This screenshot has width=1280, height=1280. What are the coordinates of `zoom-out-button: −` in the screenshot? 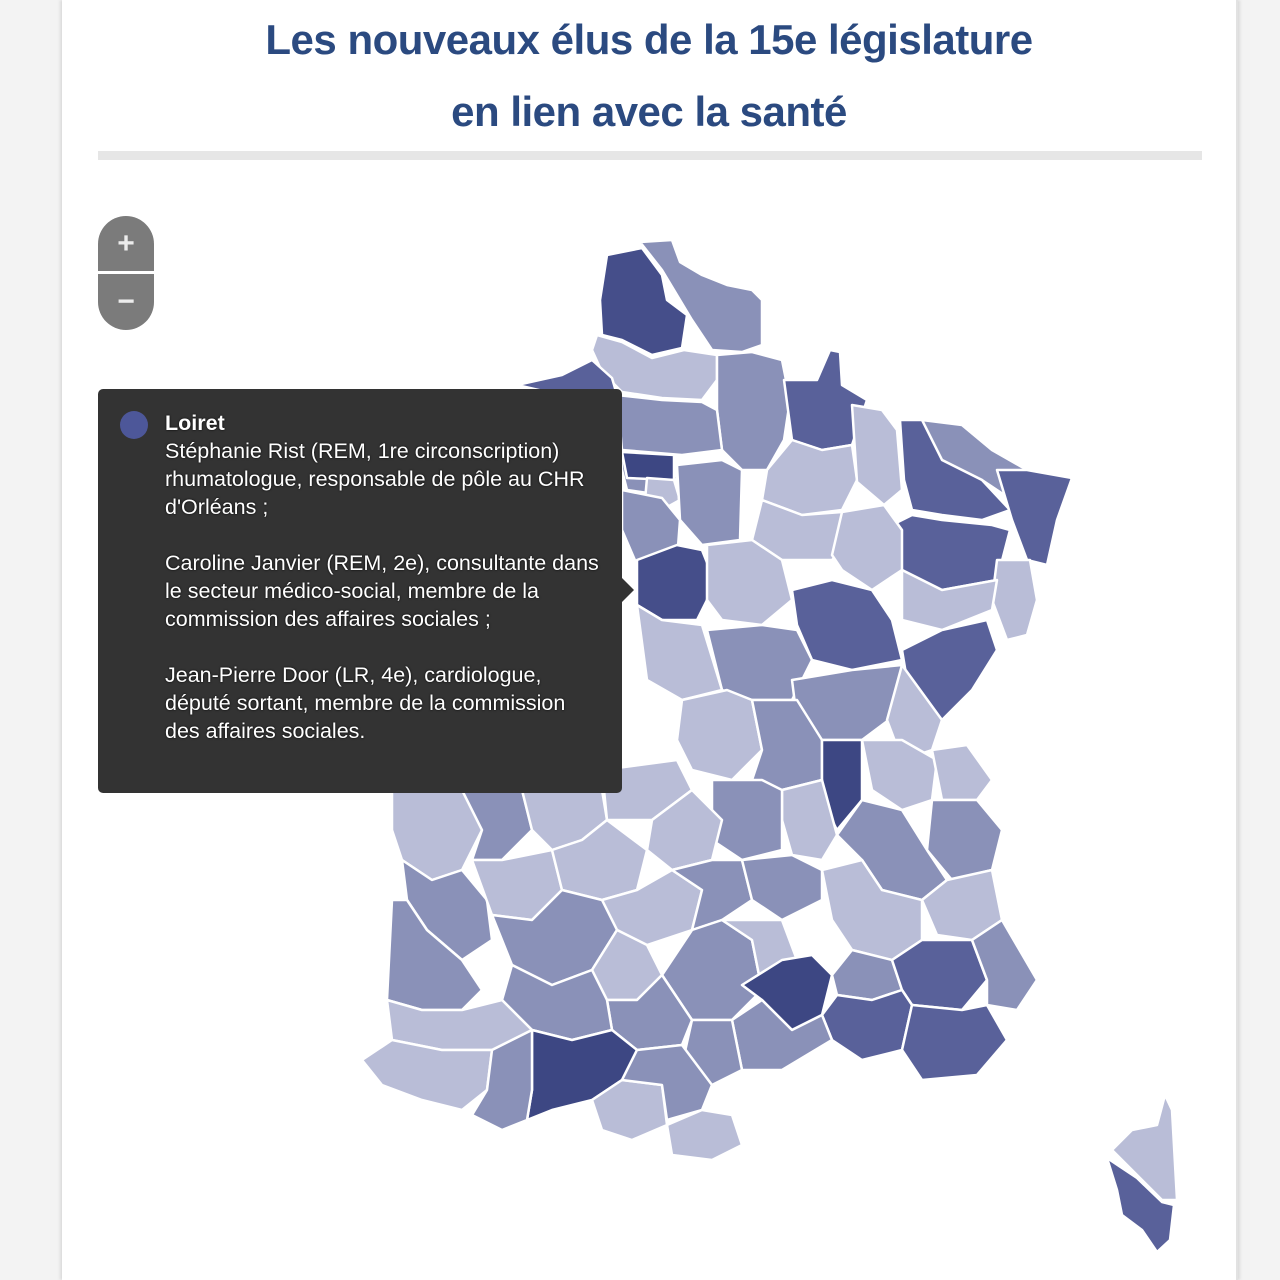 It's located at (126, 302).